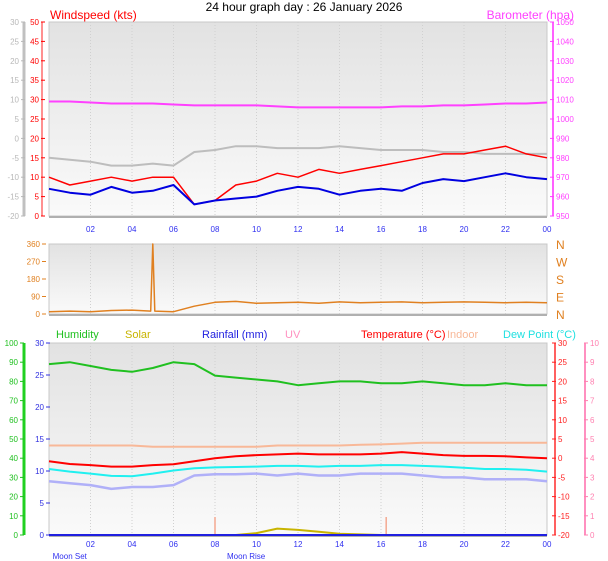 Image resolution: width=608 pixels, height=561 pixels. I want to click on wind-direction-series-line, so click(298, 278).